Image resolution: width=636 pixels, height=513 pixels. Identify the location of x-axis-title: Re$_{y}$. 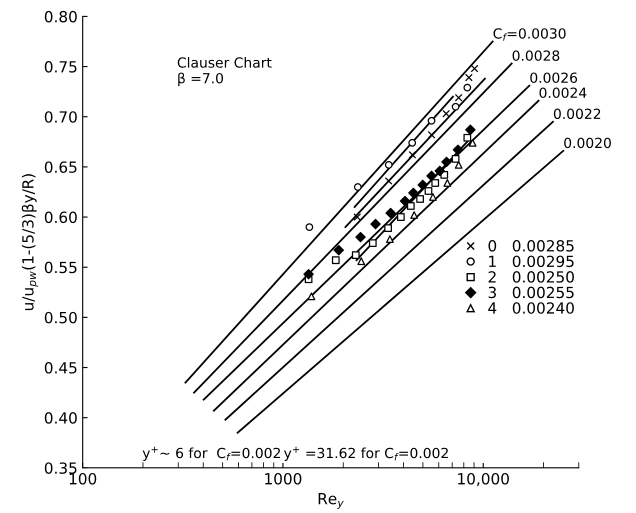
(331, 501).